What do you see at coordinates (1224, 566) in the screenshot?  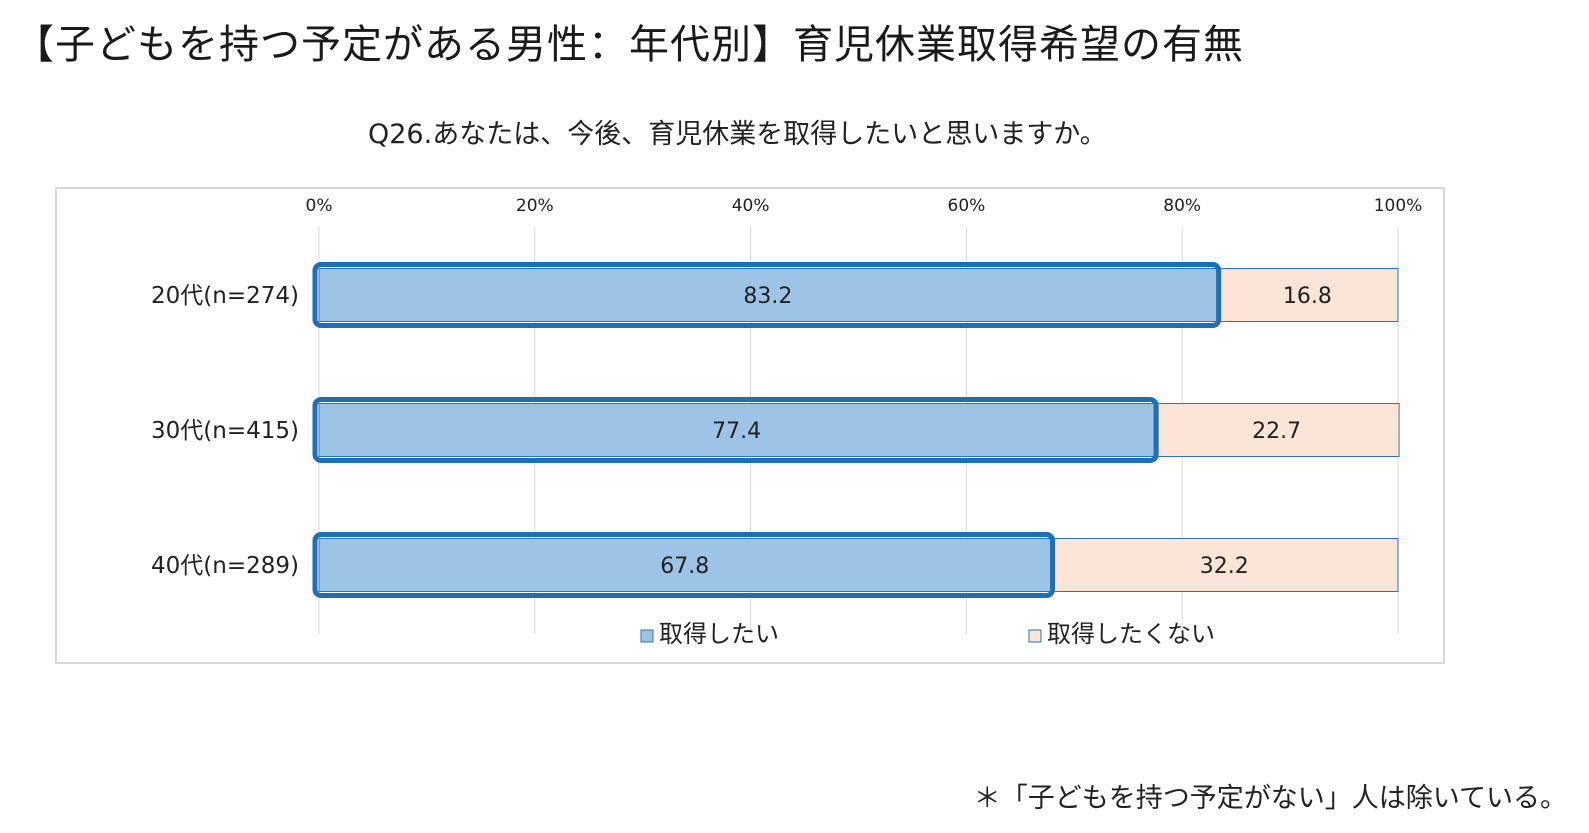 I see `data-label: 32.2` at bounding box center [1224, 566].